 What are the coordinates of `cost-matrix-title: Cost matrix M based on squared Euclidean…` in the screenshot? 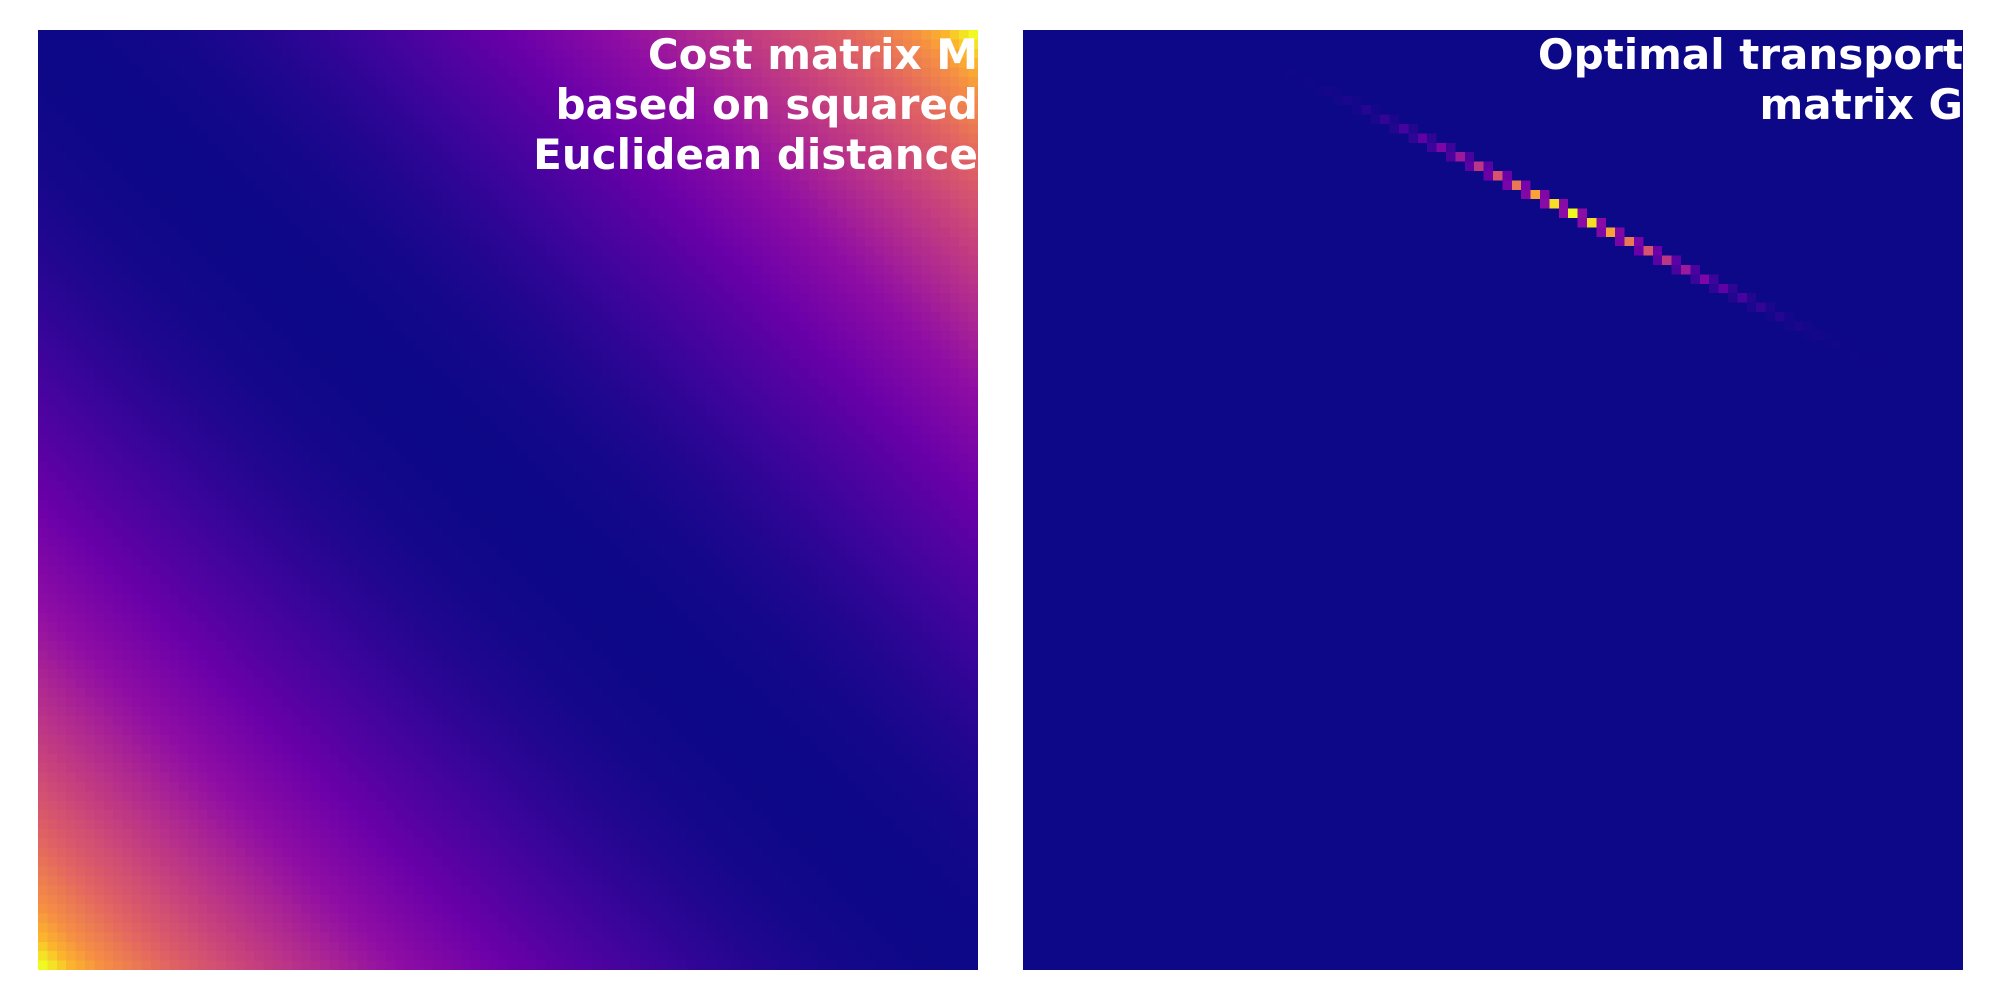 It's located at (755, 105).